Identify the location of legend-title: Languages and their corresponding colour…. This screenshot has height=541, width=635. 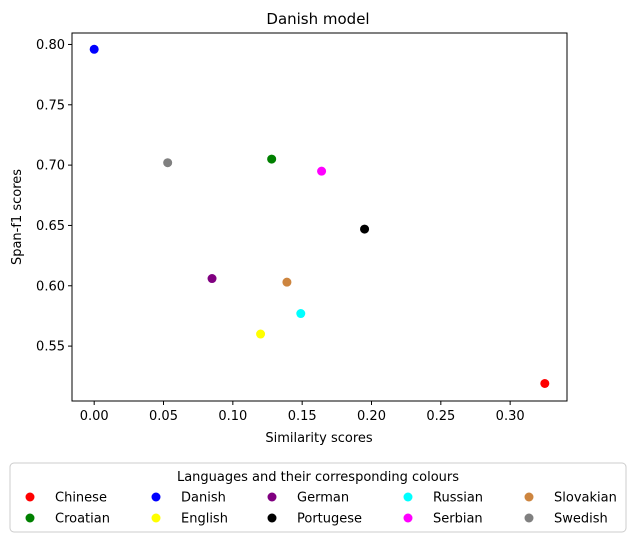
(318, 477).